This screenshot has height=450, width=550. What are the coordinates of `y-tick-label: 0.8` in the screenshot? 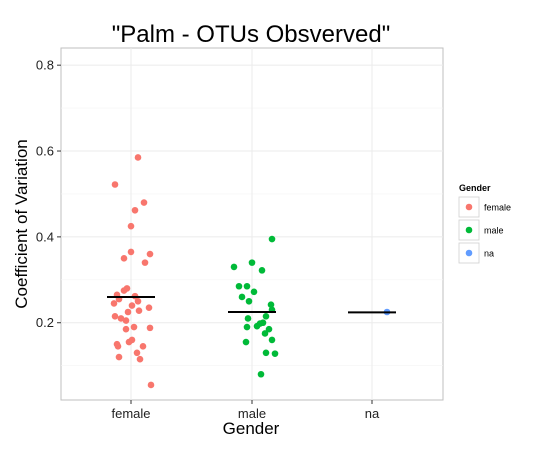 It's located at (45, 65).